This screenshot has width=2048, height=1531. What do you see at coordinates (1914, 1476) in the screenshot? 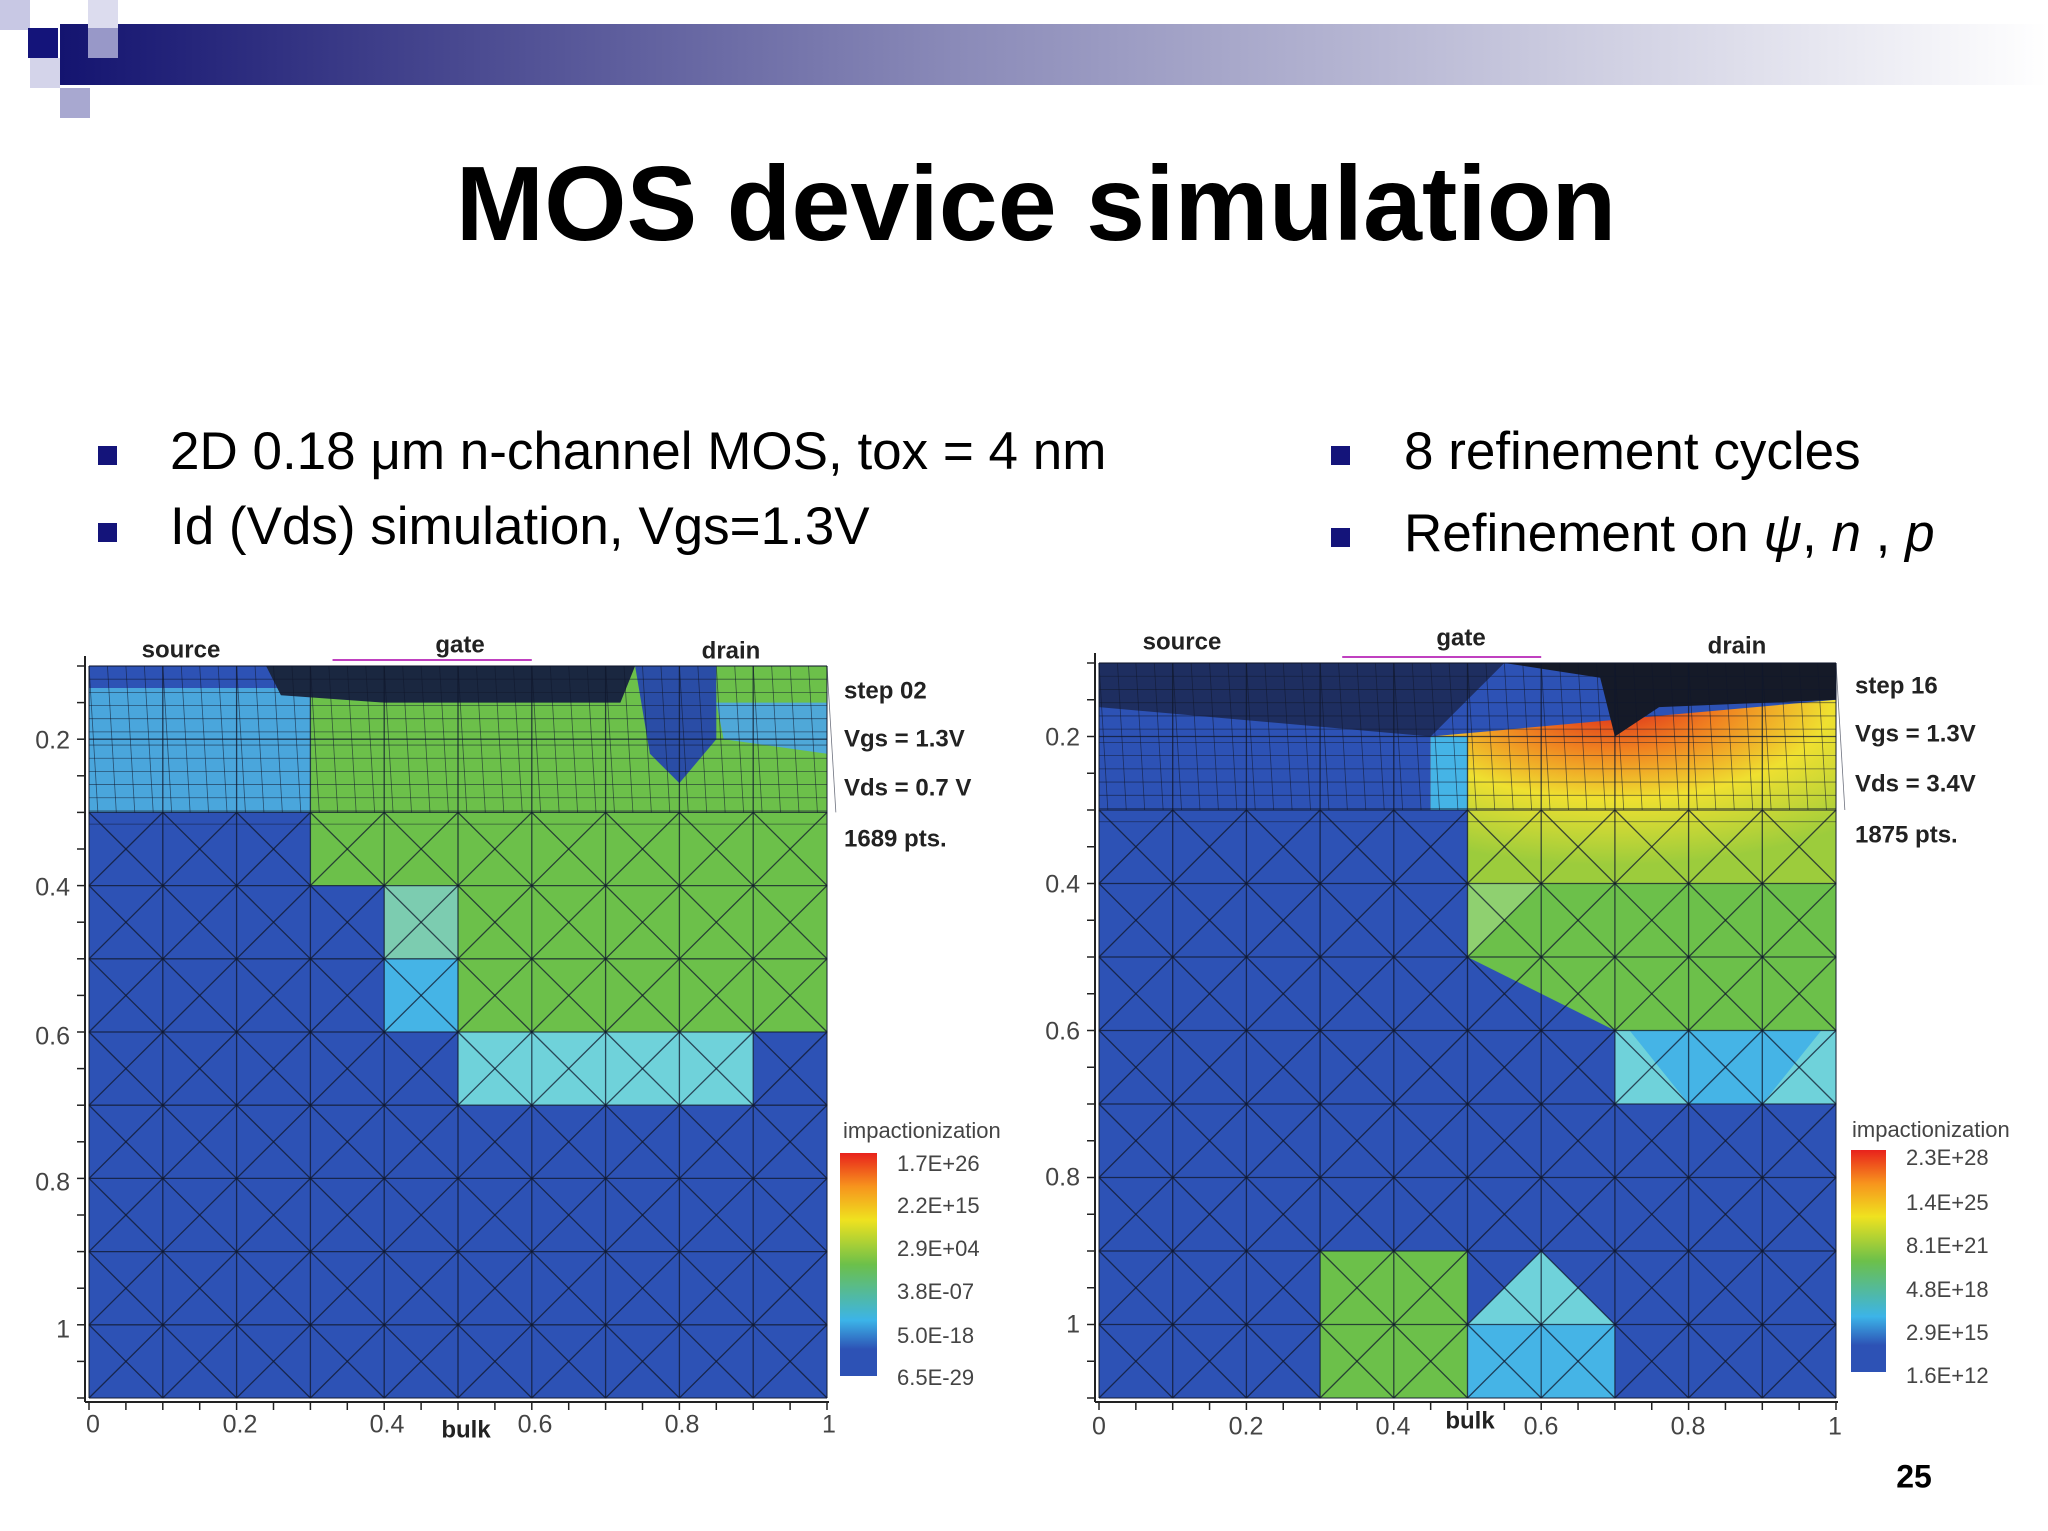
I see `page-number: 25` at bounding box center [1914, 1476].